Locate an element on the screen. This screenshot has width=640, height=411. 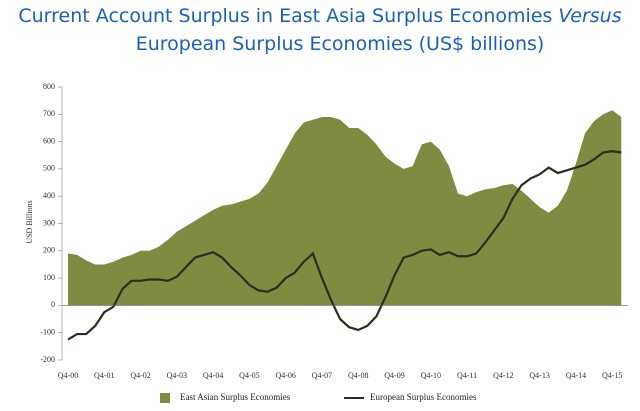
x-tick-label: Q4-07 is located at coordinates (322, 375).